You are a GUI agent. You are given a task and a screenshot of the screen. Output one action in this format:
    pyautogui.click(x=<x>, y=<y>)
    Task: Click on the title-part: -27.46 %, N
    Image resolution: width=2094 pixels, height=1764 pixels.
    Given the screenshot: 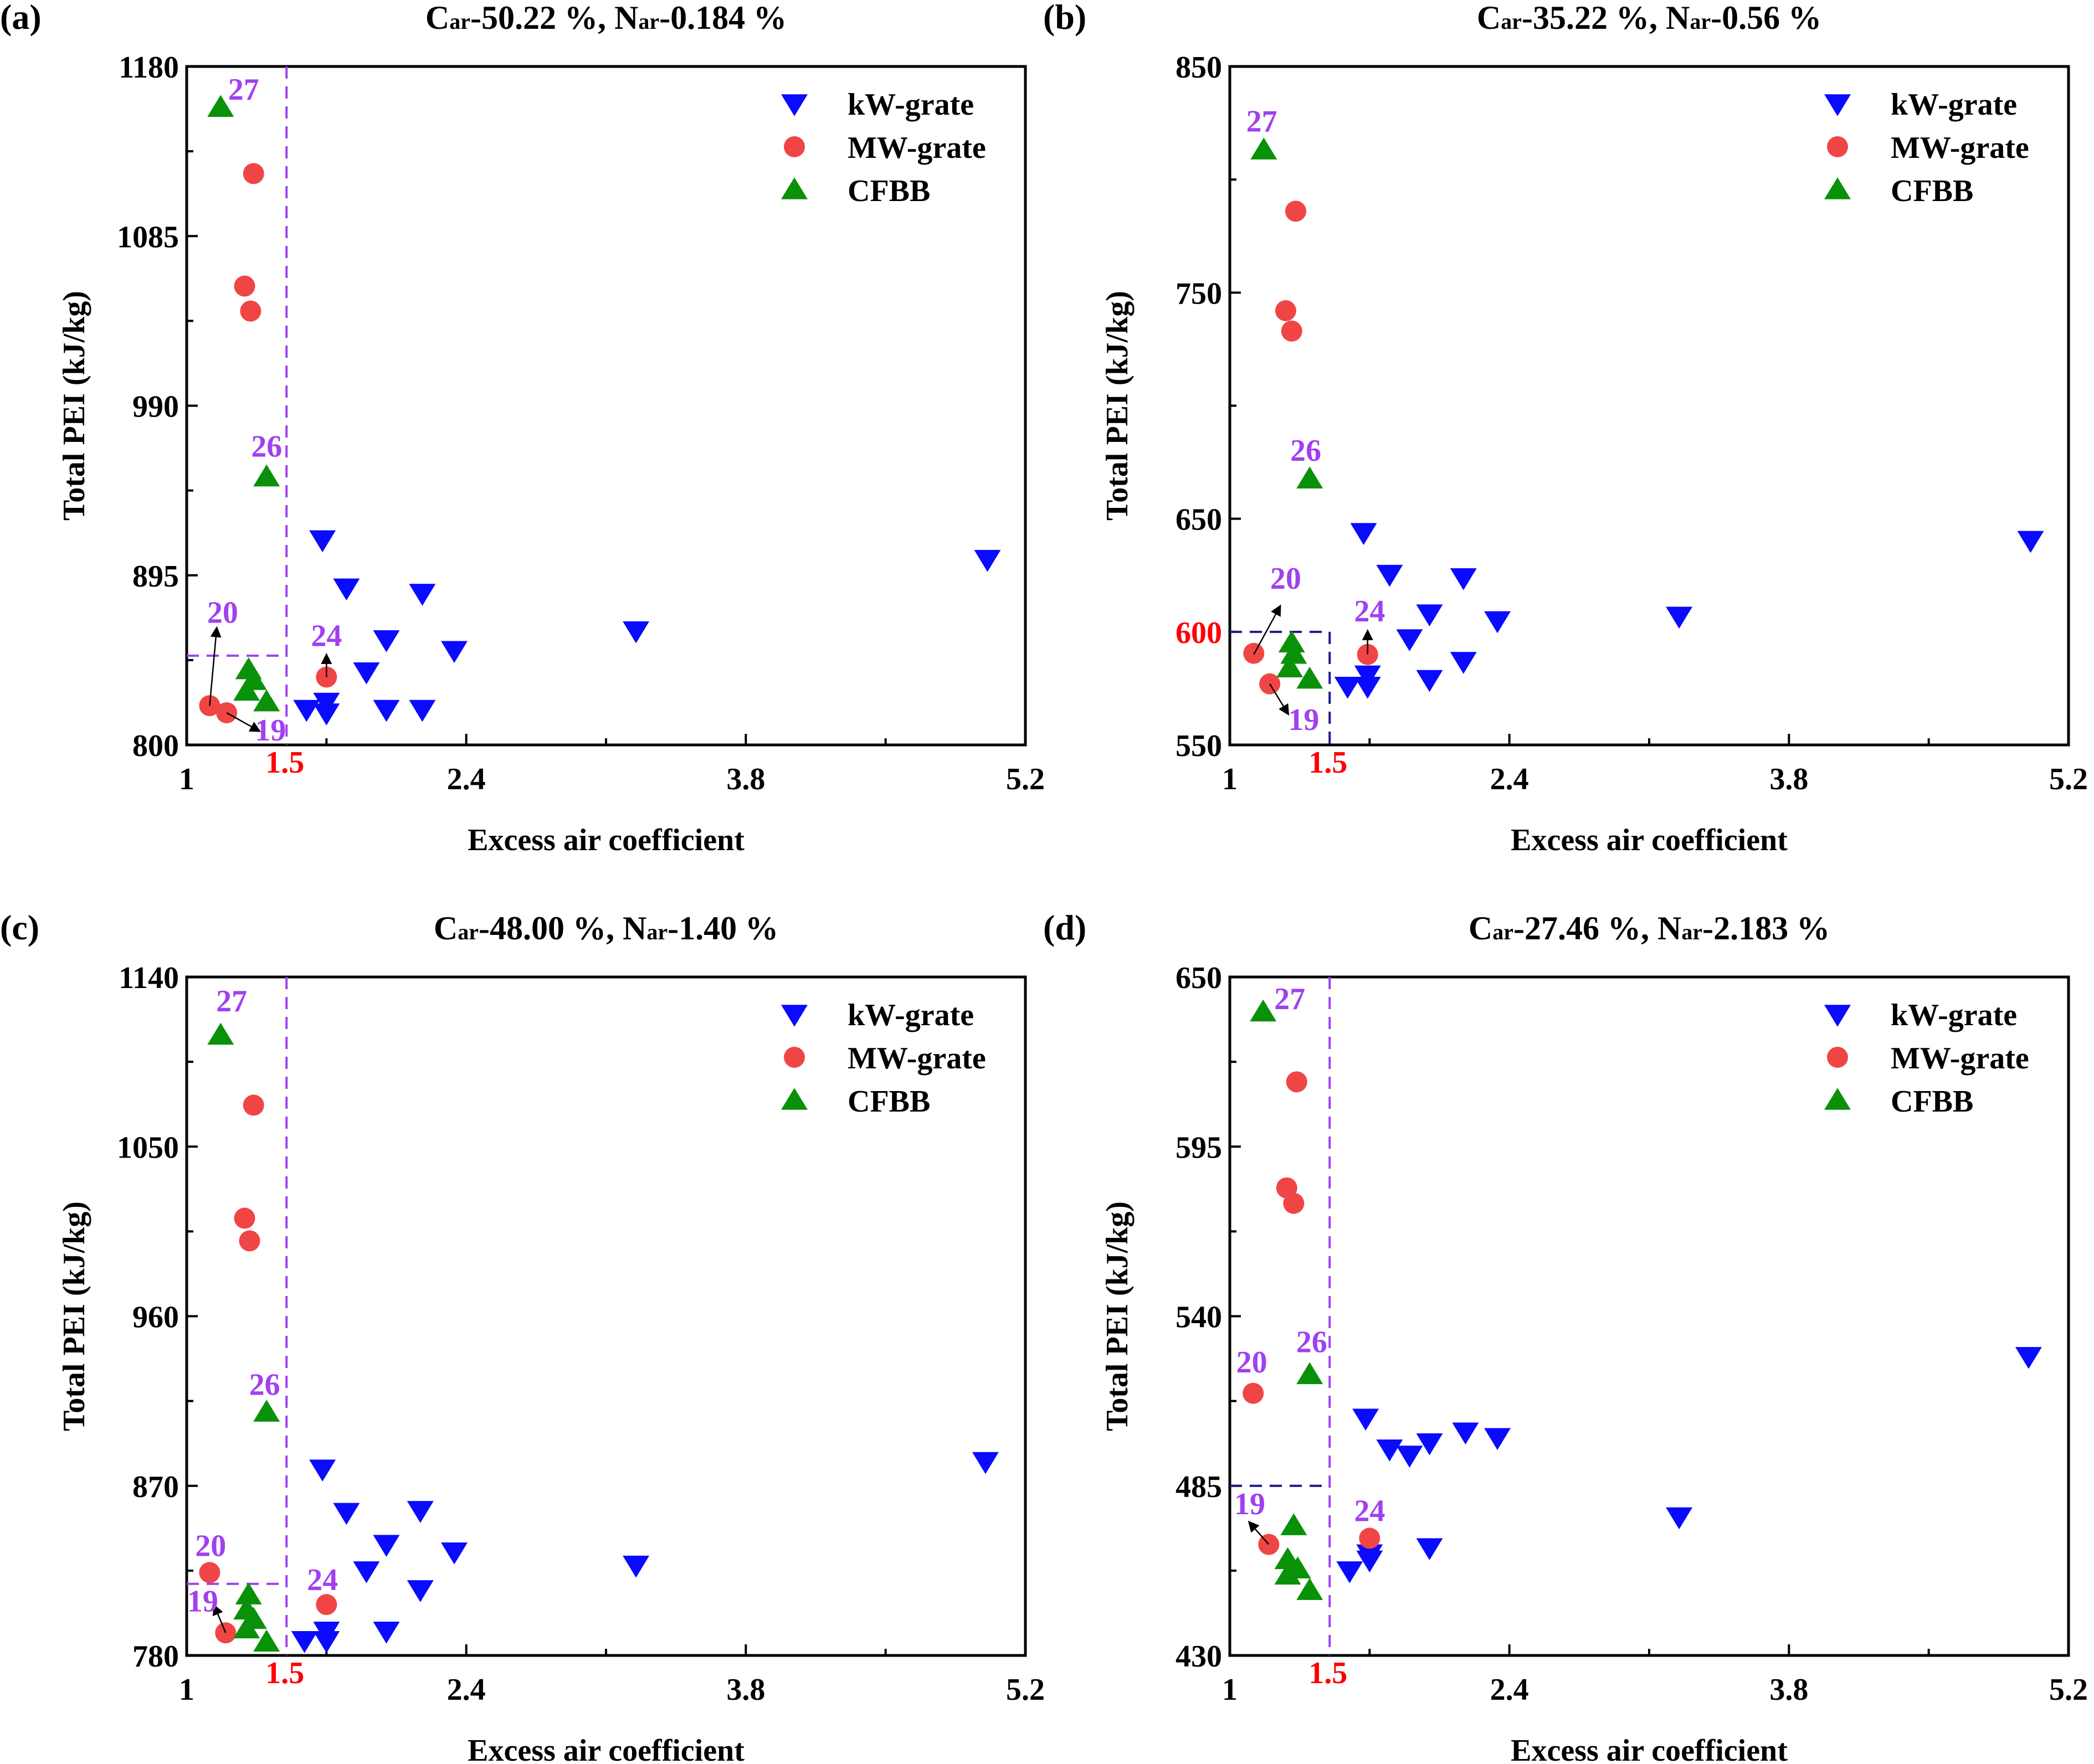 What is the action you would take?
    pyautogui.click(x=1597, y=928)
    